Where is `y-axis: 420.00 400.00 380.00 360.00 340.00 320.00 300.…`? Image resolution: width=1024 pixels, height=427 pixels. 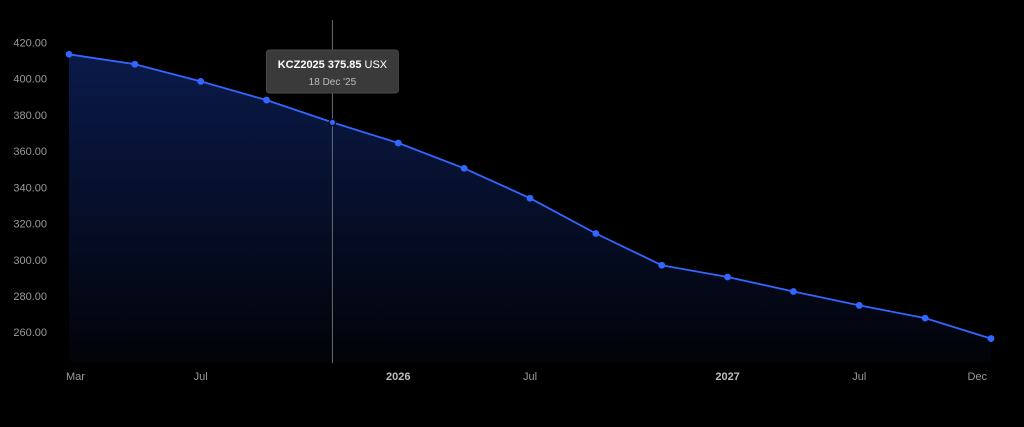 y-axis: 420.00 400.00 380.00 360.00 340.00 320.00 300.… is located at coordinates (30, 188).